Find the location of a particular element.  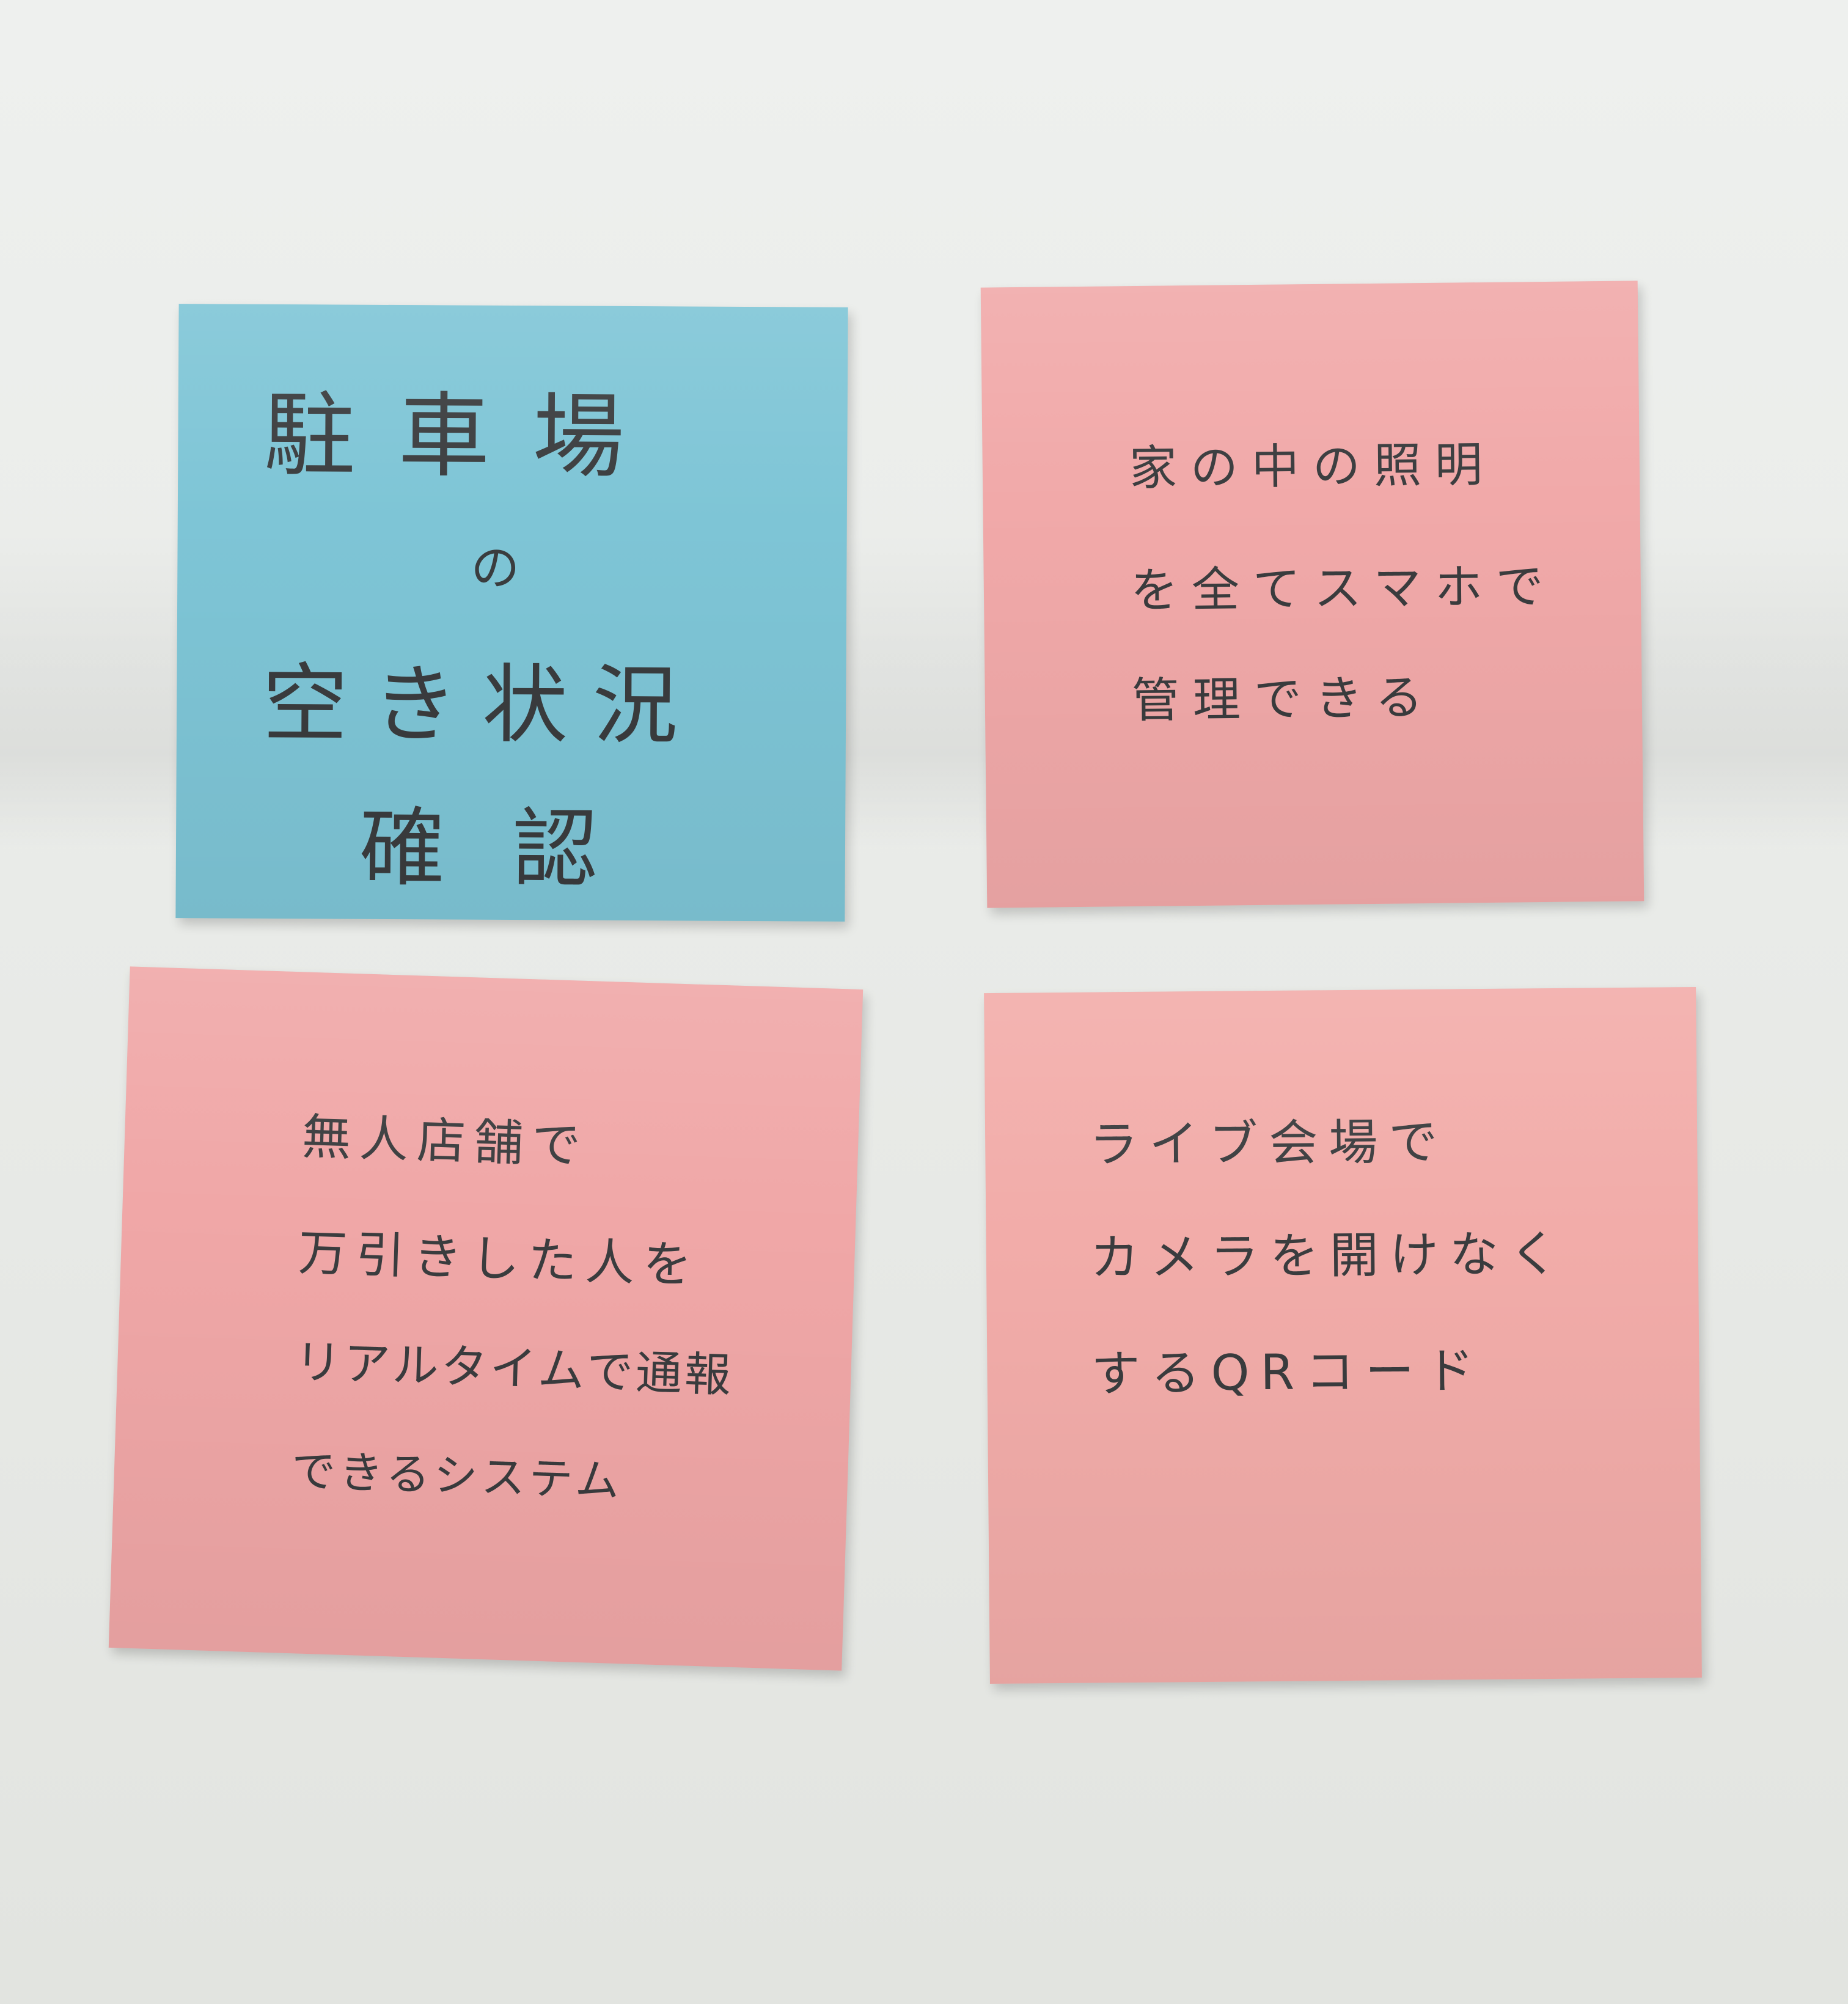

sticky-note-pink-bottom-right: ライブ会場で カメラを開けなく するQRコード is located at coordinates (1343, 1335).